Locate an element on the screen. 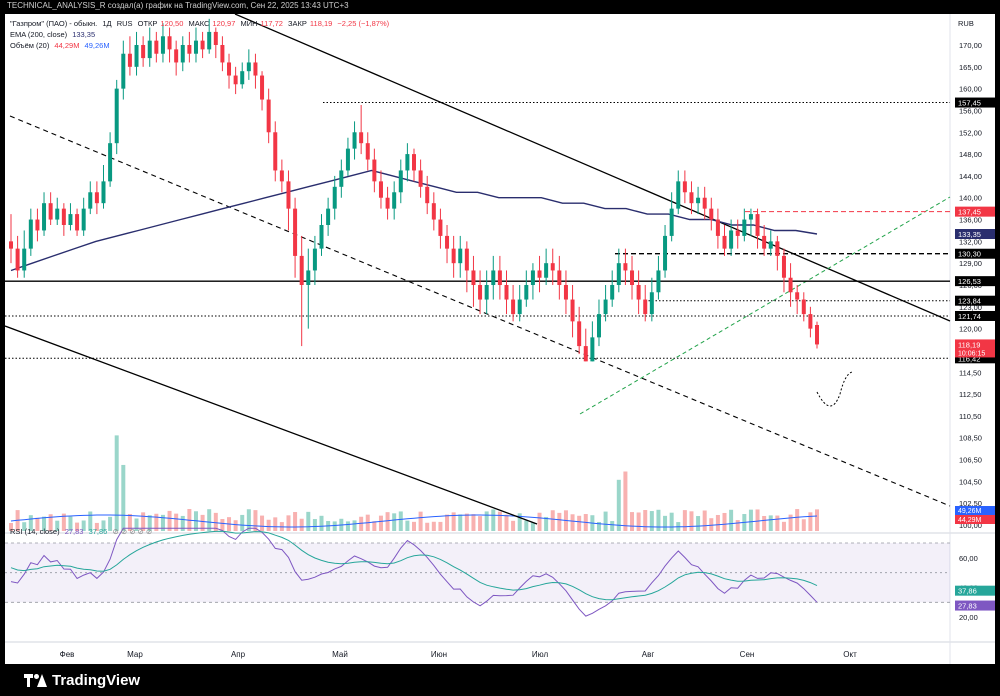 This screenshot has width=1000, height=696. level-tag-text: 126,53 is located at coordinates (969, 281).